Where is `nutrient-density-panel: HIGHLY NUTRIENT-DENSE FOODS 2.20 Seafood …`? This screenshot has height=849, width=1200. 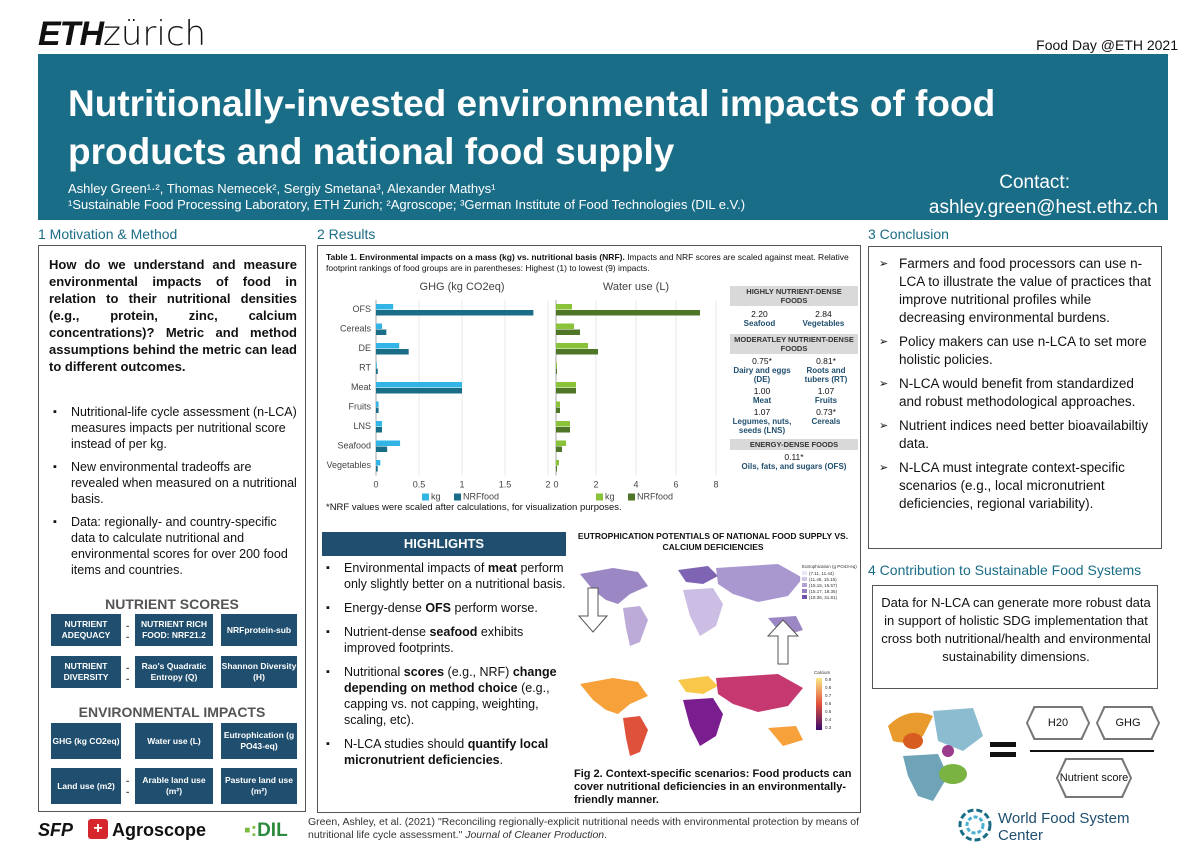
nutrient-density-panel: HIGHLY NUTRIENT-DENSE FOODS 2.20 Seafood … is located at coordinates (794, 398).